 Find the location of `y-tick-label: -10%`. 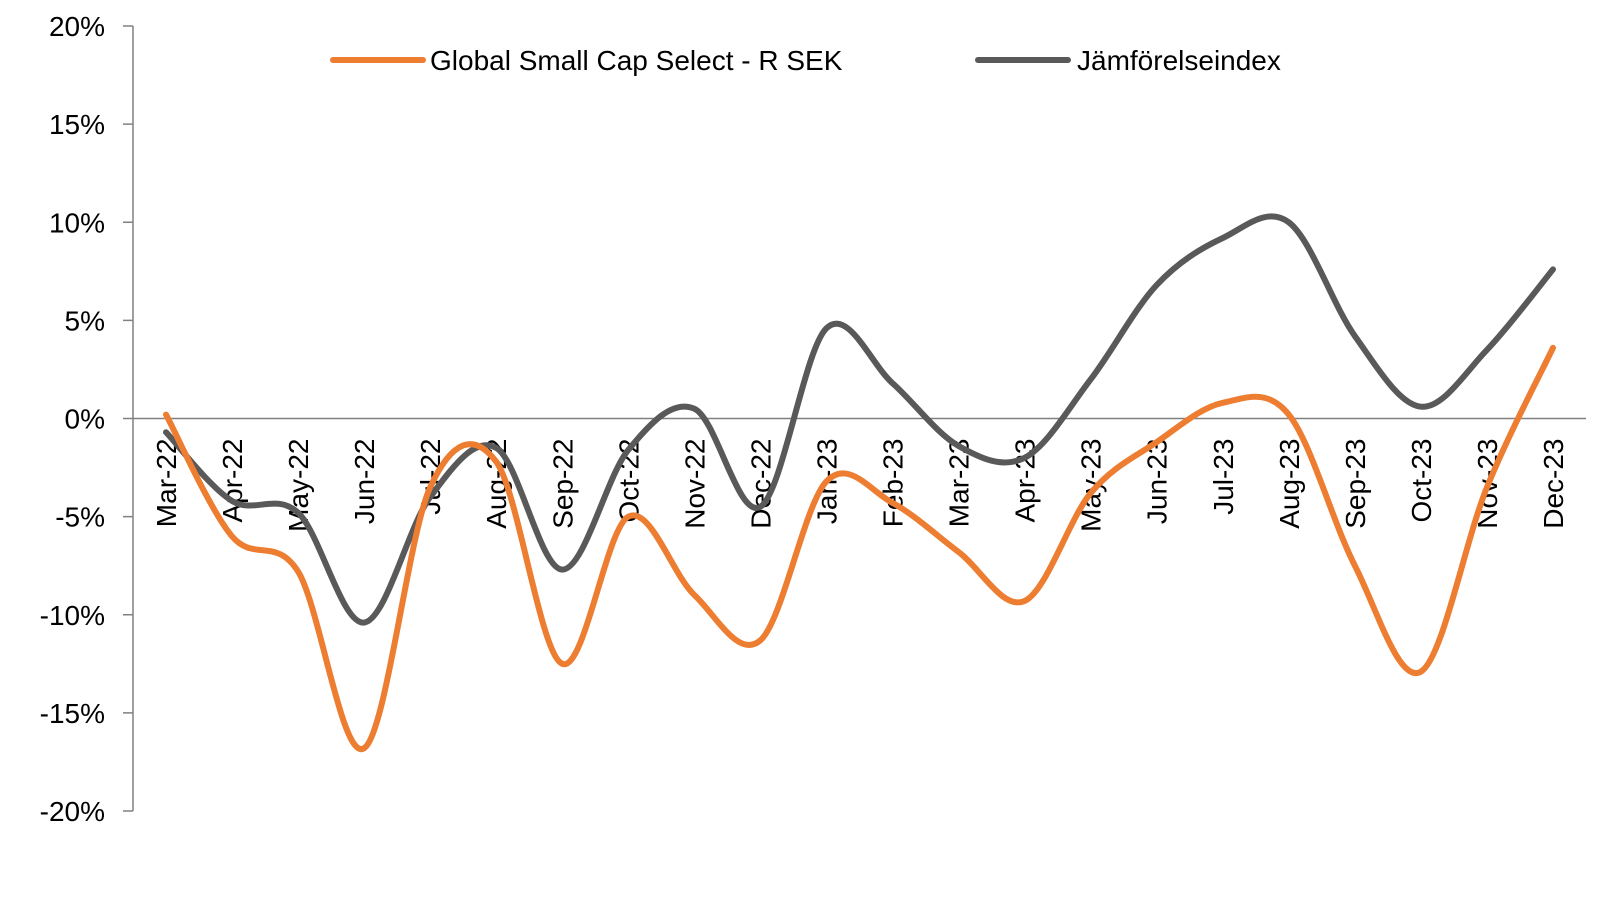

y-tick-label: -10% is located at coordinates (72, 615).